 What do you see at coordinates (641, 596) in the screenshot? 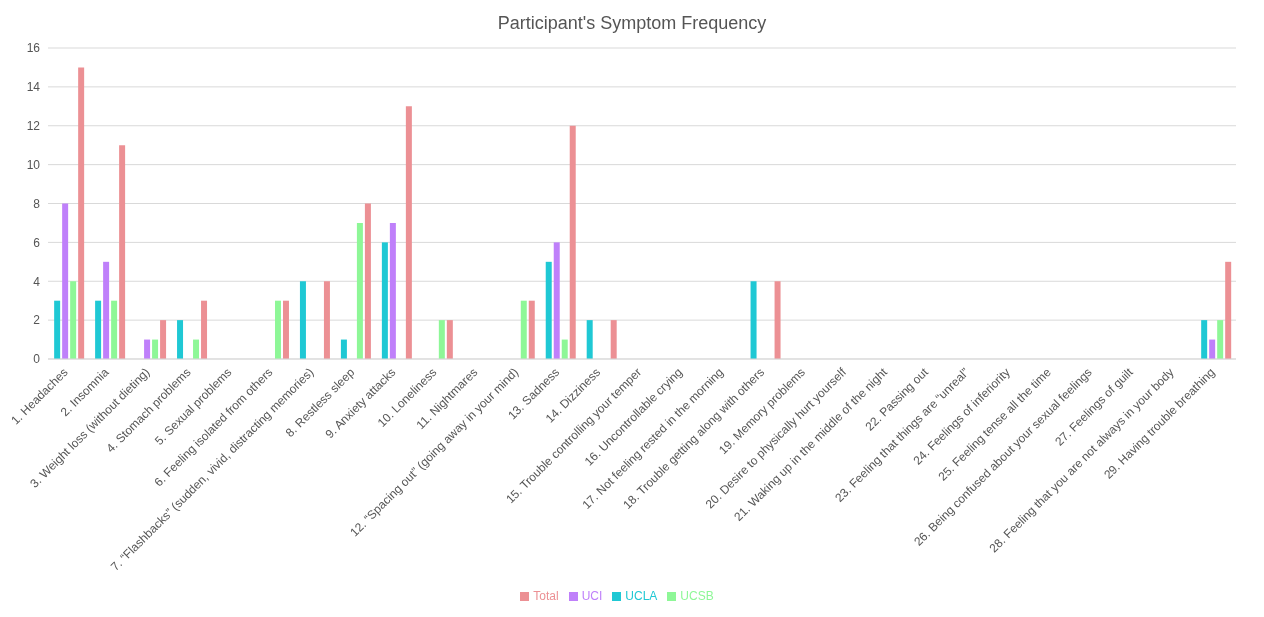
I see `legend-label: UCLA` at bounding box center [641, 596].